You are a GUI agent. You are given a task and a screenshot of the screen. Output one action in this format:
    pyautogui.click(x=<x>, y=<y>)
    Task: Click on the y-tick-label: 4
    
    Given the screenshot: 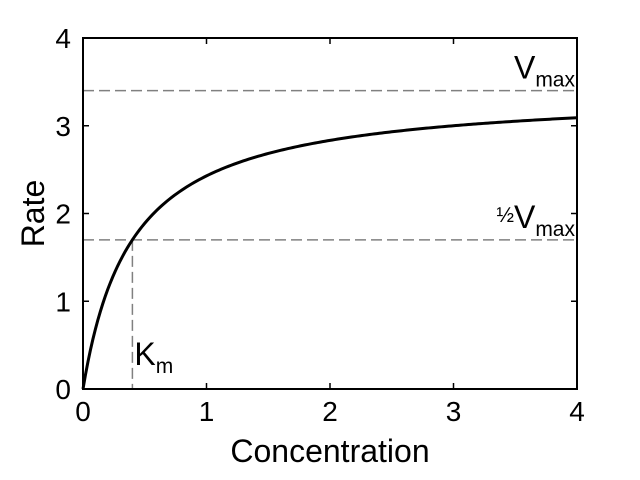 What is the action you would take?
    pyautogui.click(x=63, y=38)
    